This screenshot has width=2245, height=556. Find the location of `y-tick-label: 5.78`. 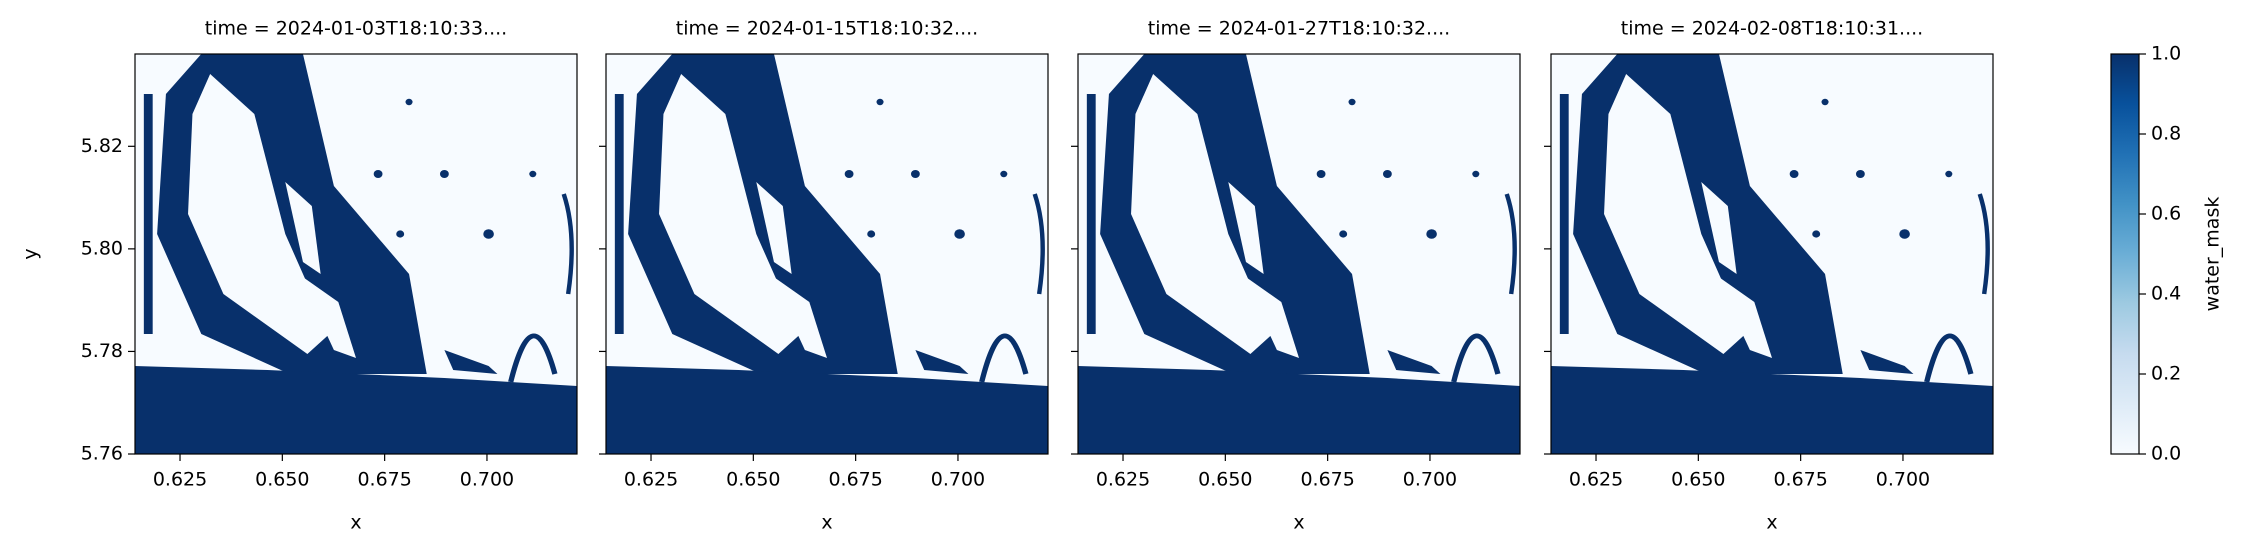

y-tick-label: 5.78 is located at coordinates (102, 351).